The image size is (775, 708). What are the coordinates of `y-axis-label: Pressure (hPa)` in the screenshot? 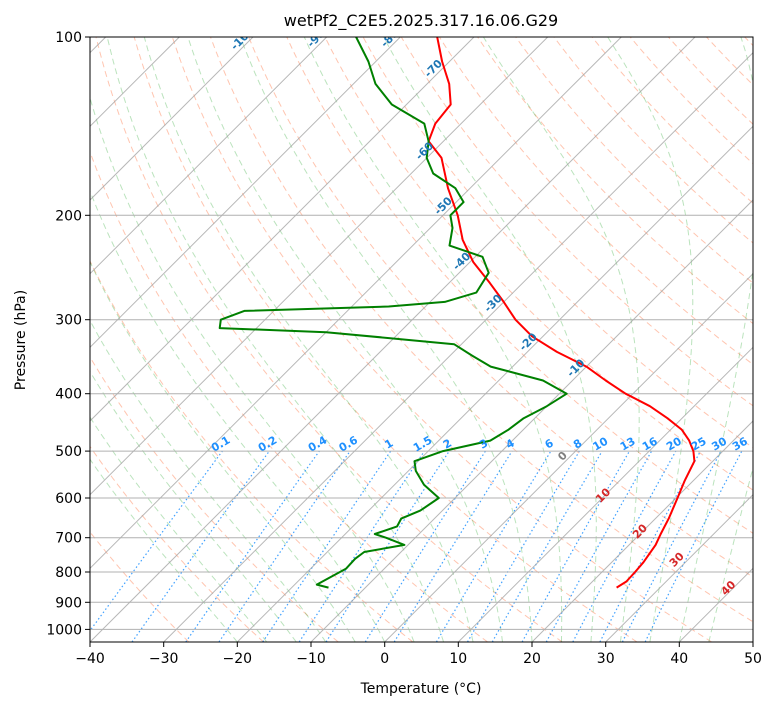 It's located at (21, 340).